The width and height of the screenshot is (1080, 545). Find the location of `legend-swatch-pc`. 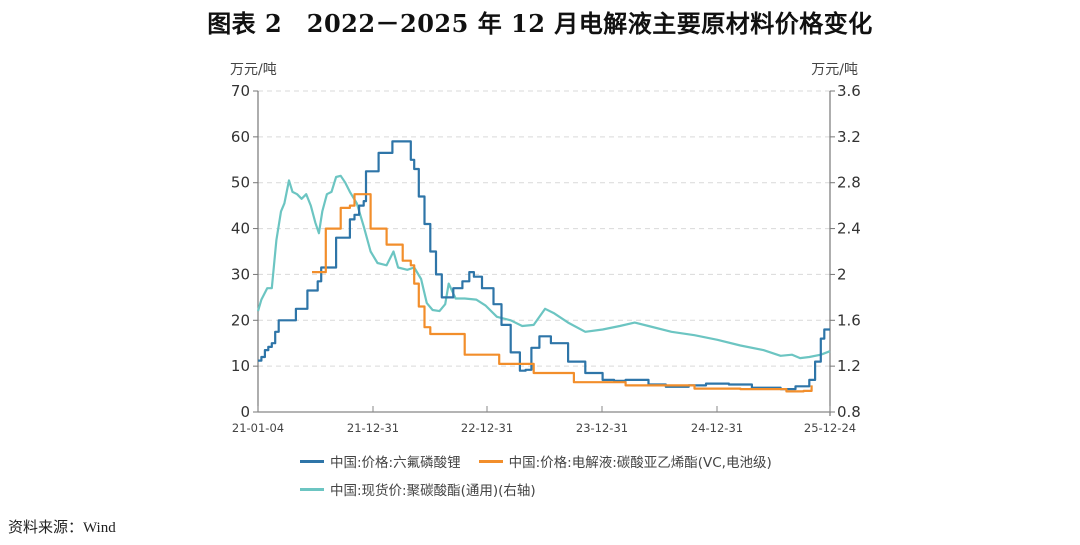

legend-swatch-pc is located at coordinates (312, 489).